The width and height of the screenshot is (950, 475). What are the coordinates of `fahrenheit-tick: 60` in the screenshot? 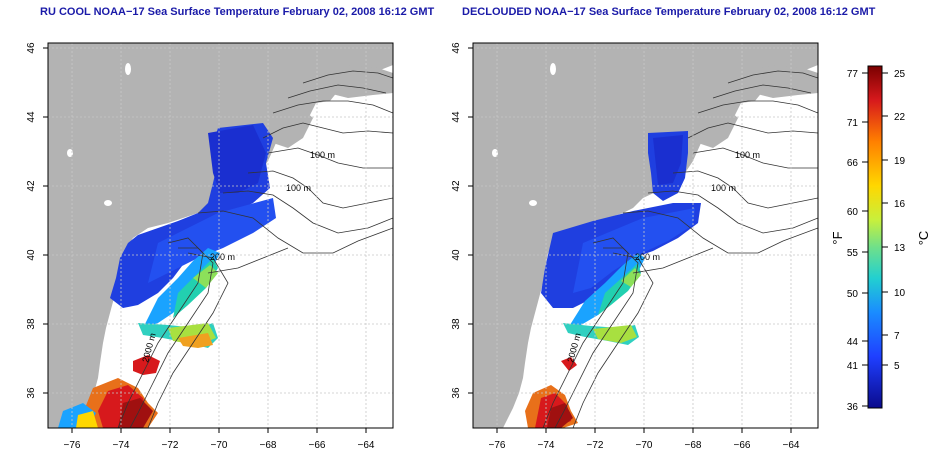 It's located at (853, 212).